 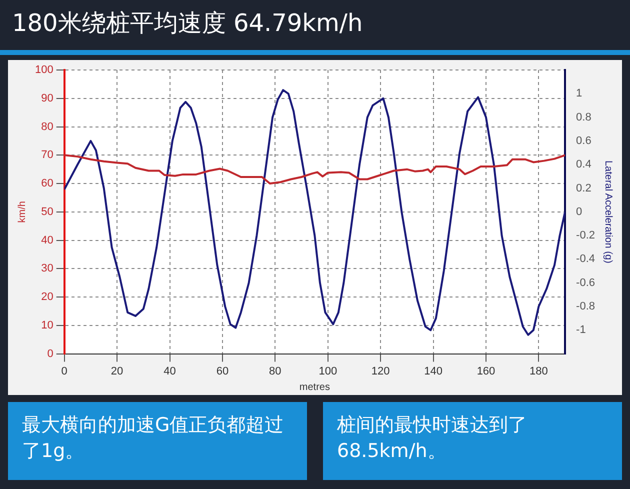 I want to click on y2-axis-title: Lateral Acceleration (g), so click(x=608, y=212).